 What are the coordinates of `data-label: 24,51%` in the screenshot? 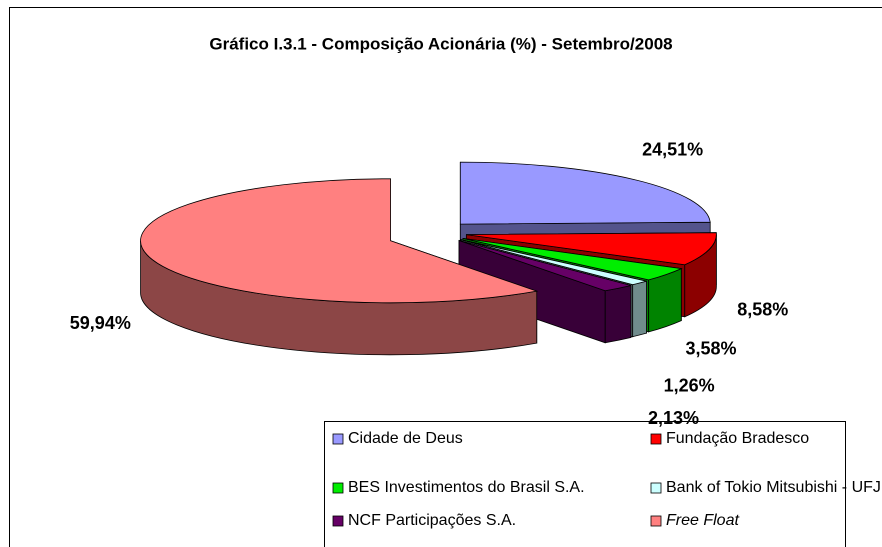 It's located at (672, 150).